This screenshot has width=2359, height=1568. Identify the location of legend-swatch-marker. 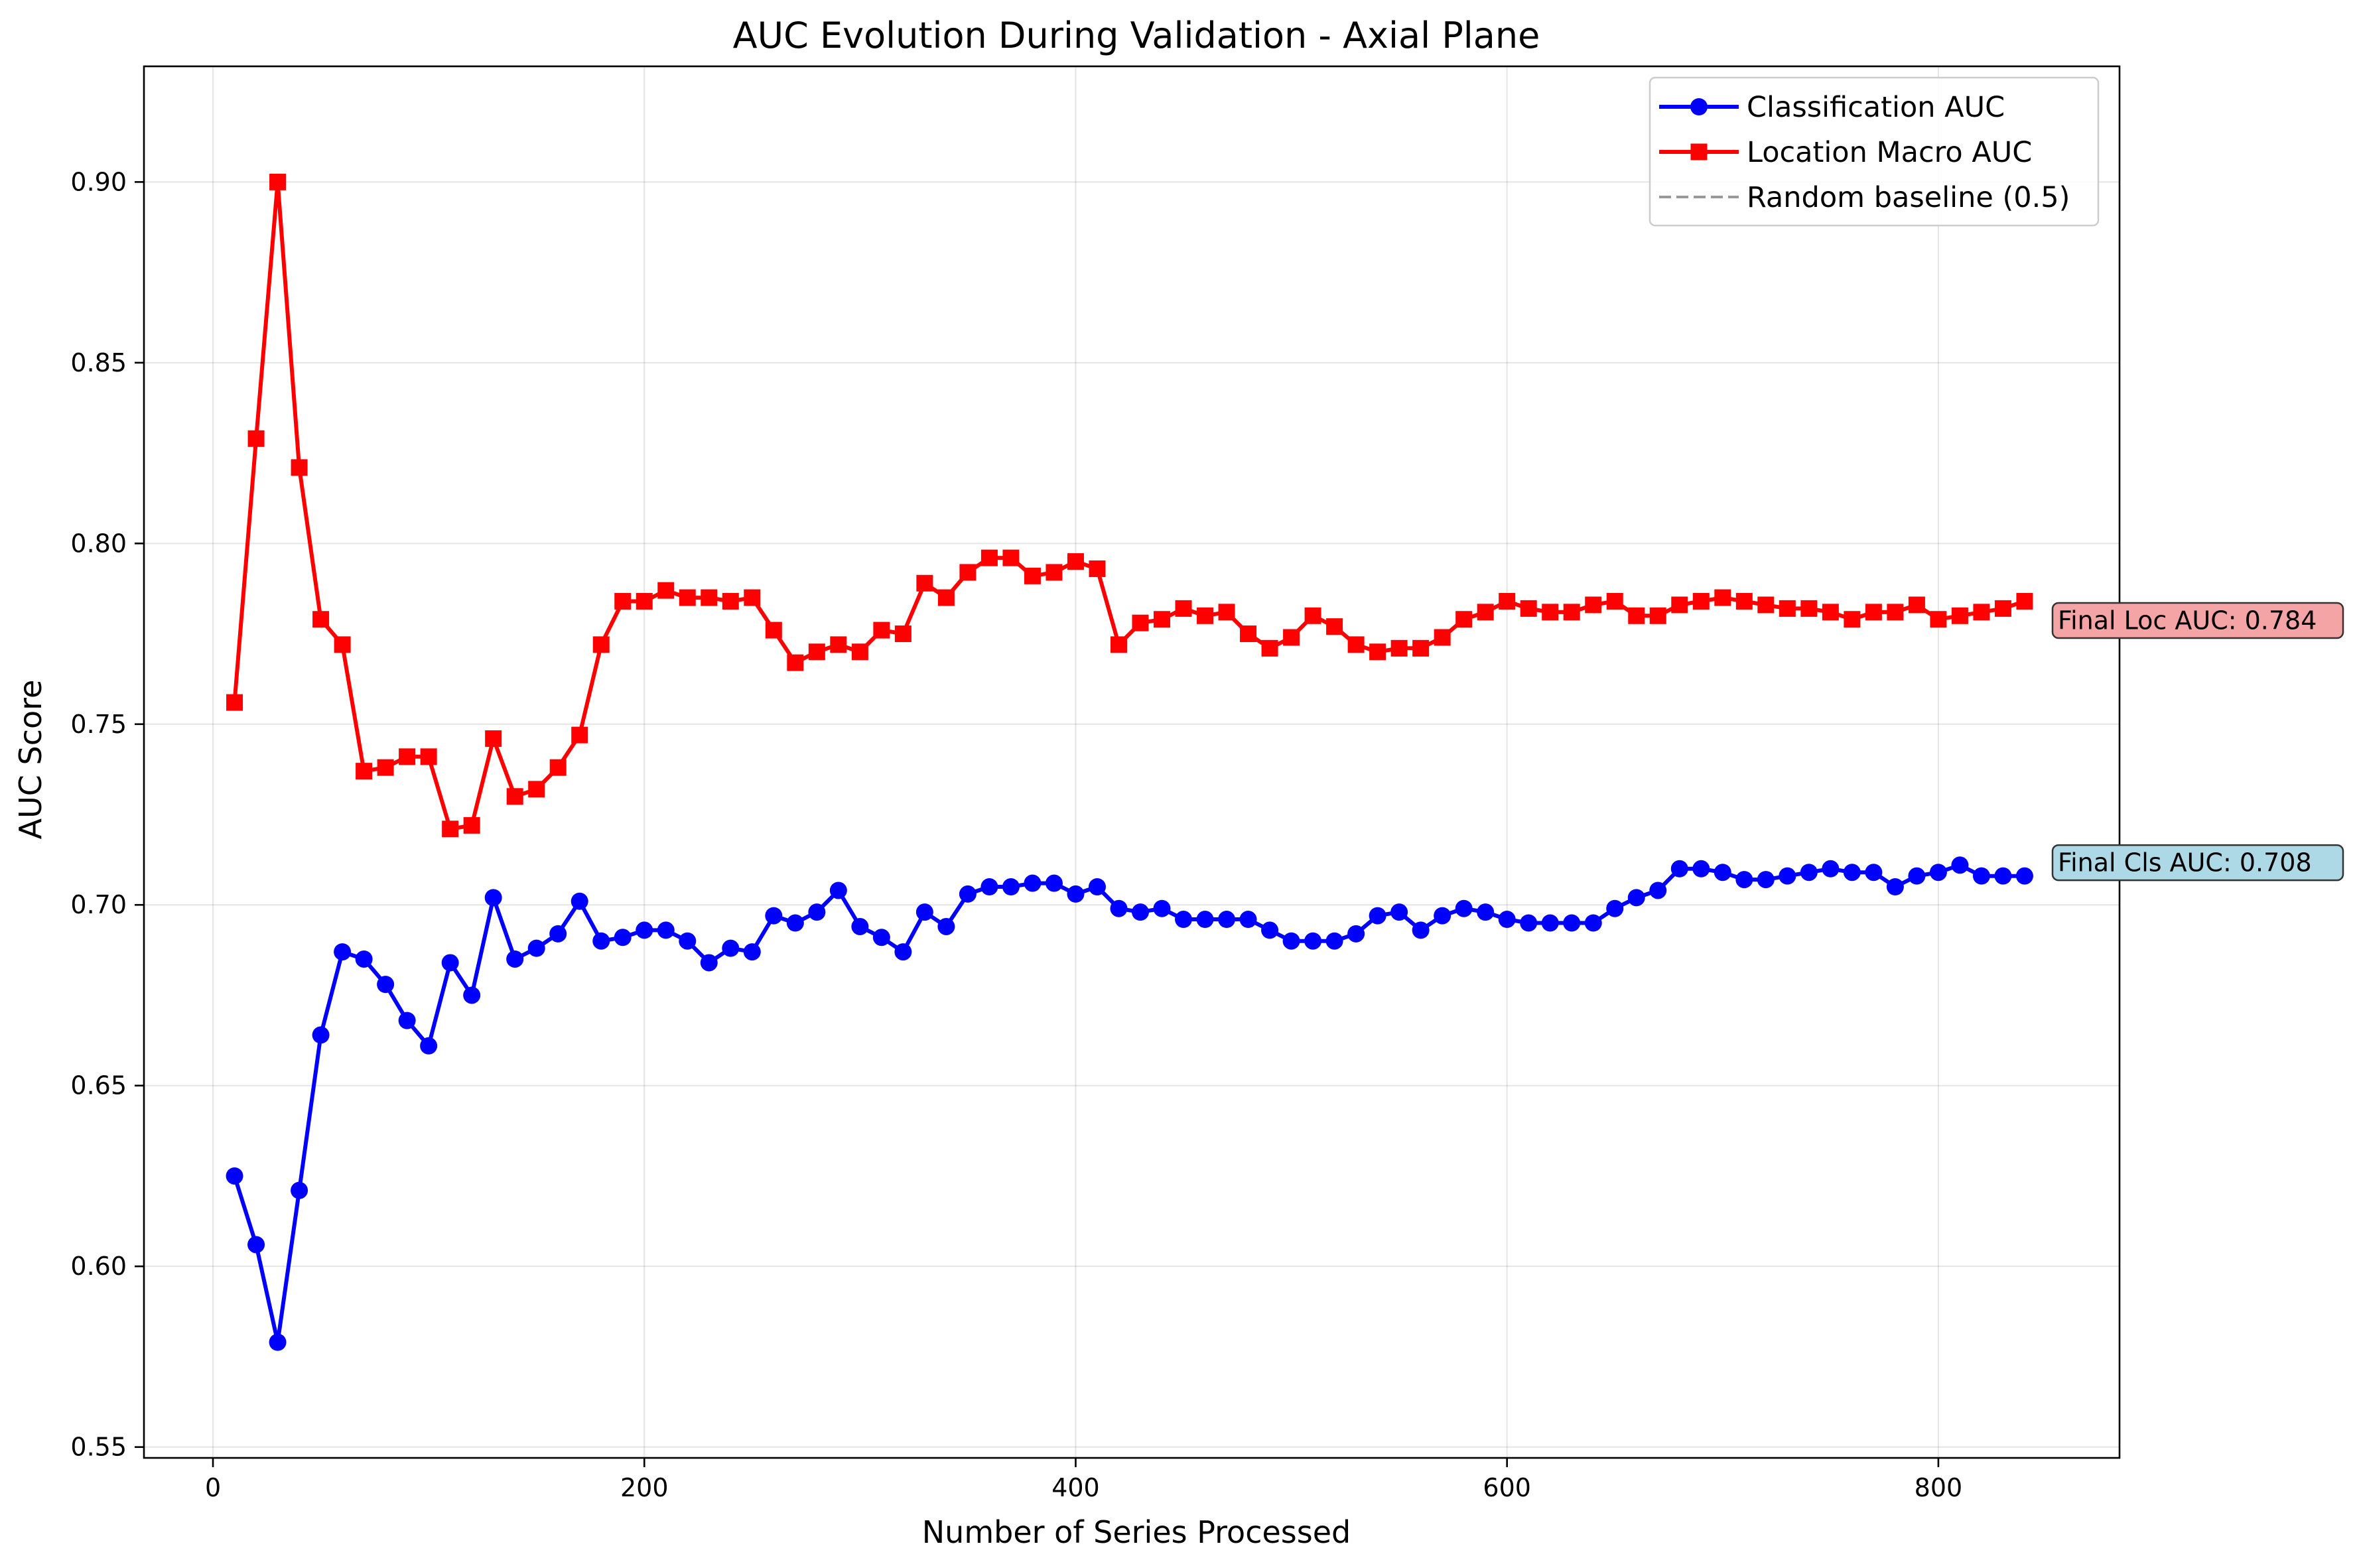
(1699, 152).